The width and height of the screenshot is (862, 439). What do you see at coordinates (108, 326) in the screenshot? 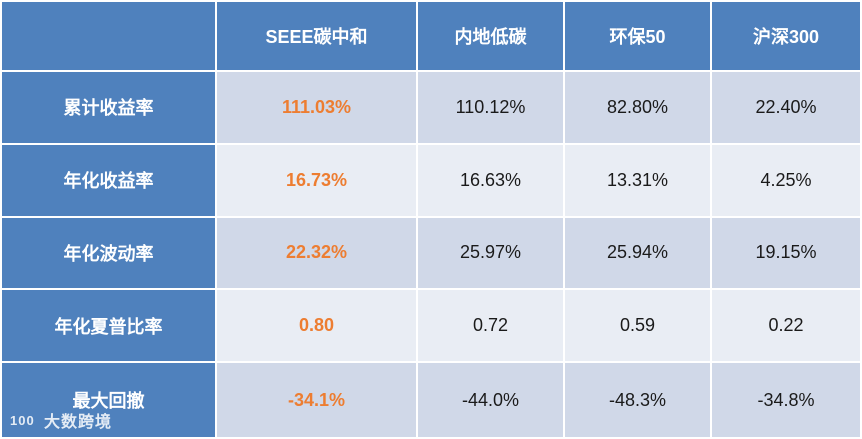
I see `row-label: 年化夏普比率` at bounding box center [108, 326].